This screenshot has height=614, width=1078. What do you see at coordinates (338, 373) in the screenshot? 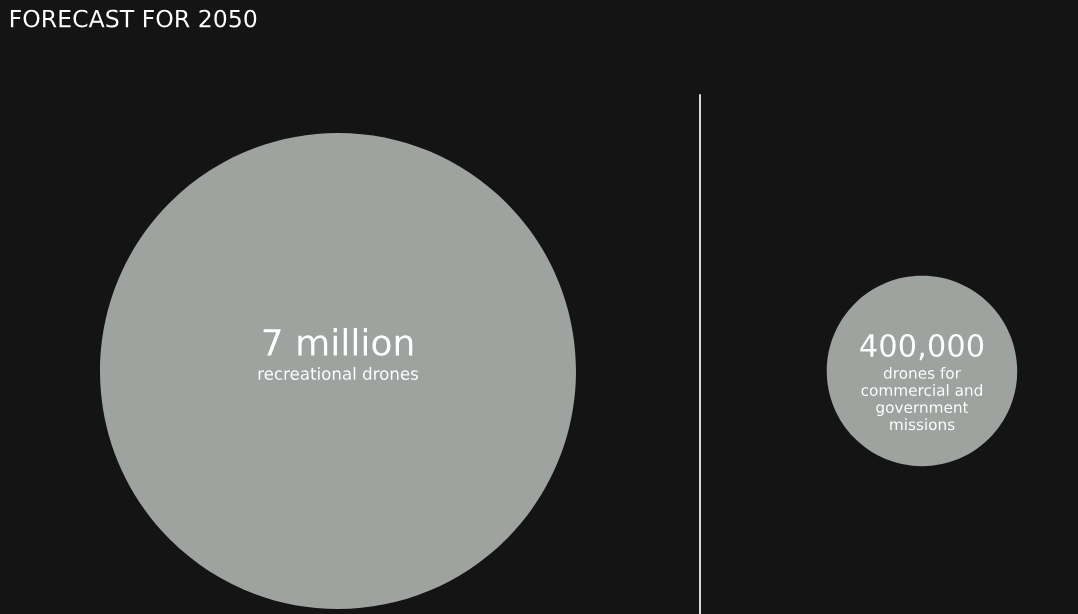
I see `category-label: recreational drones` at bounding box center [338, 373].